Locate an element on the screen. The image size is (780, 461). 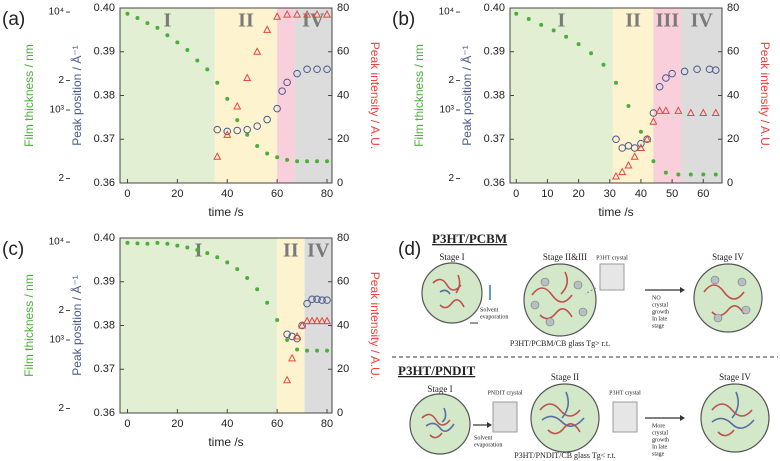
panel-label: (d) is located at coordinates (409, 249).